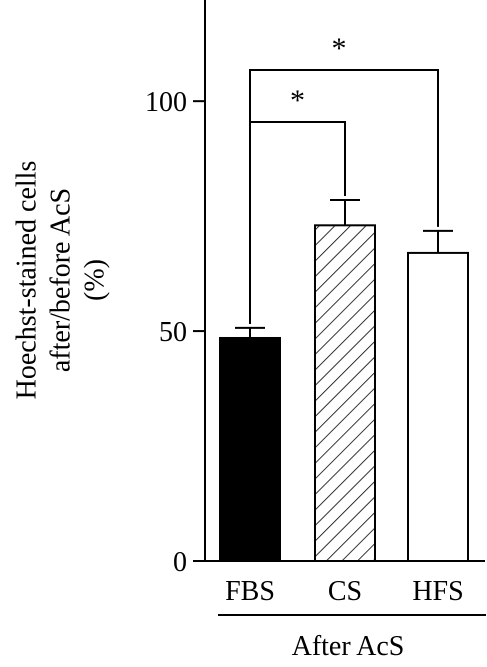 Image resolution: width=487 pixels, height=667 pixels. I want to click on y-axis-title-line: after/before AcS, so click(61, 280).